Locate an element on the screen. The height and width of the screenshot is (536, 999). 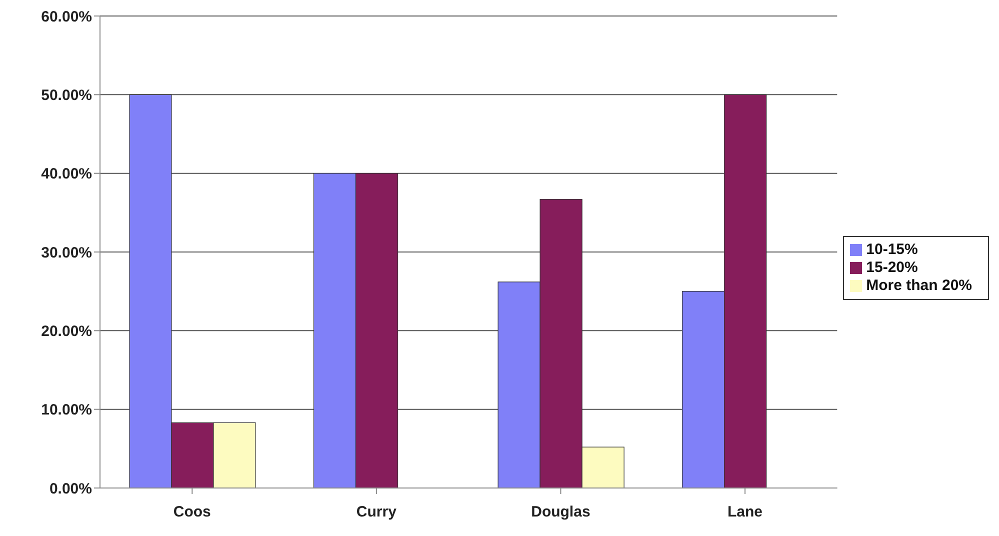
y-tick-label: 10.00% is located at coordinates (66, 410).